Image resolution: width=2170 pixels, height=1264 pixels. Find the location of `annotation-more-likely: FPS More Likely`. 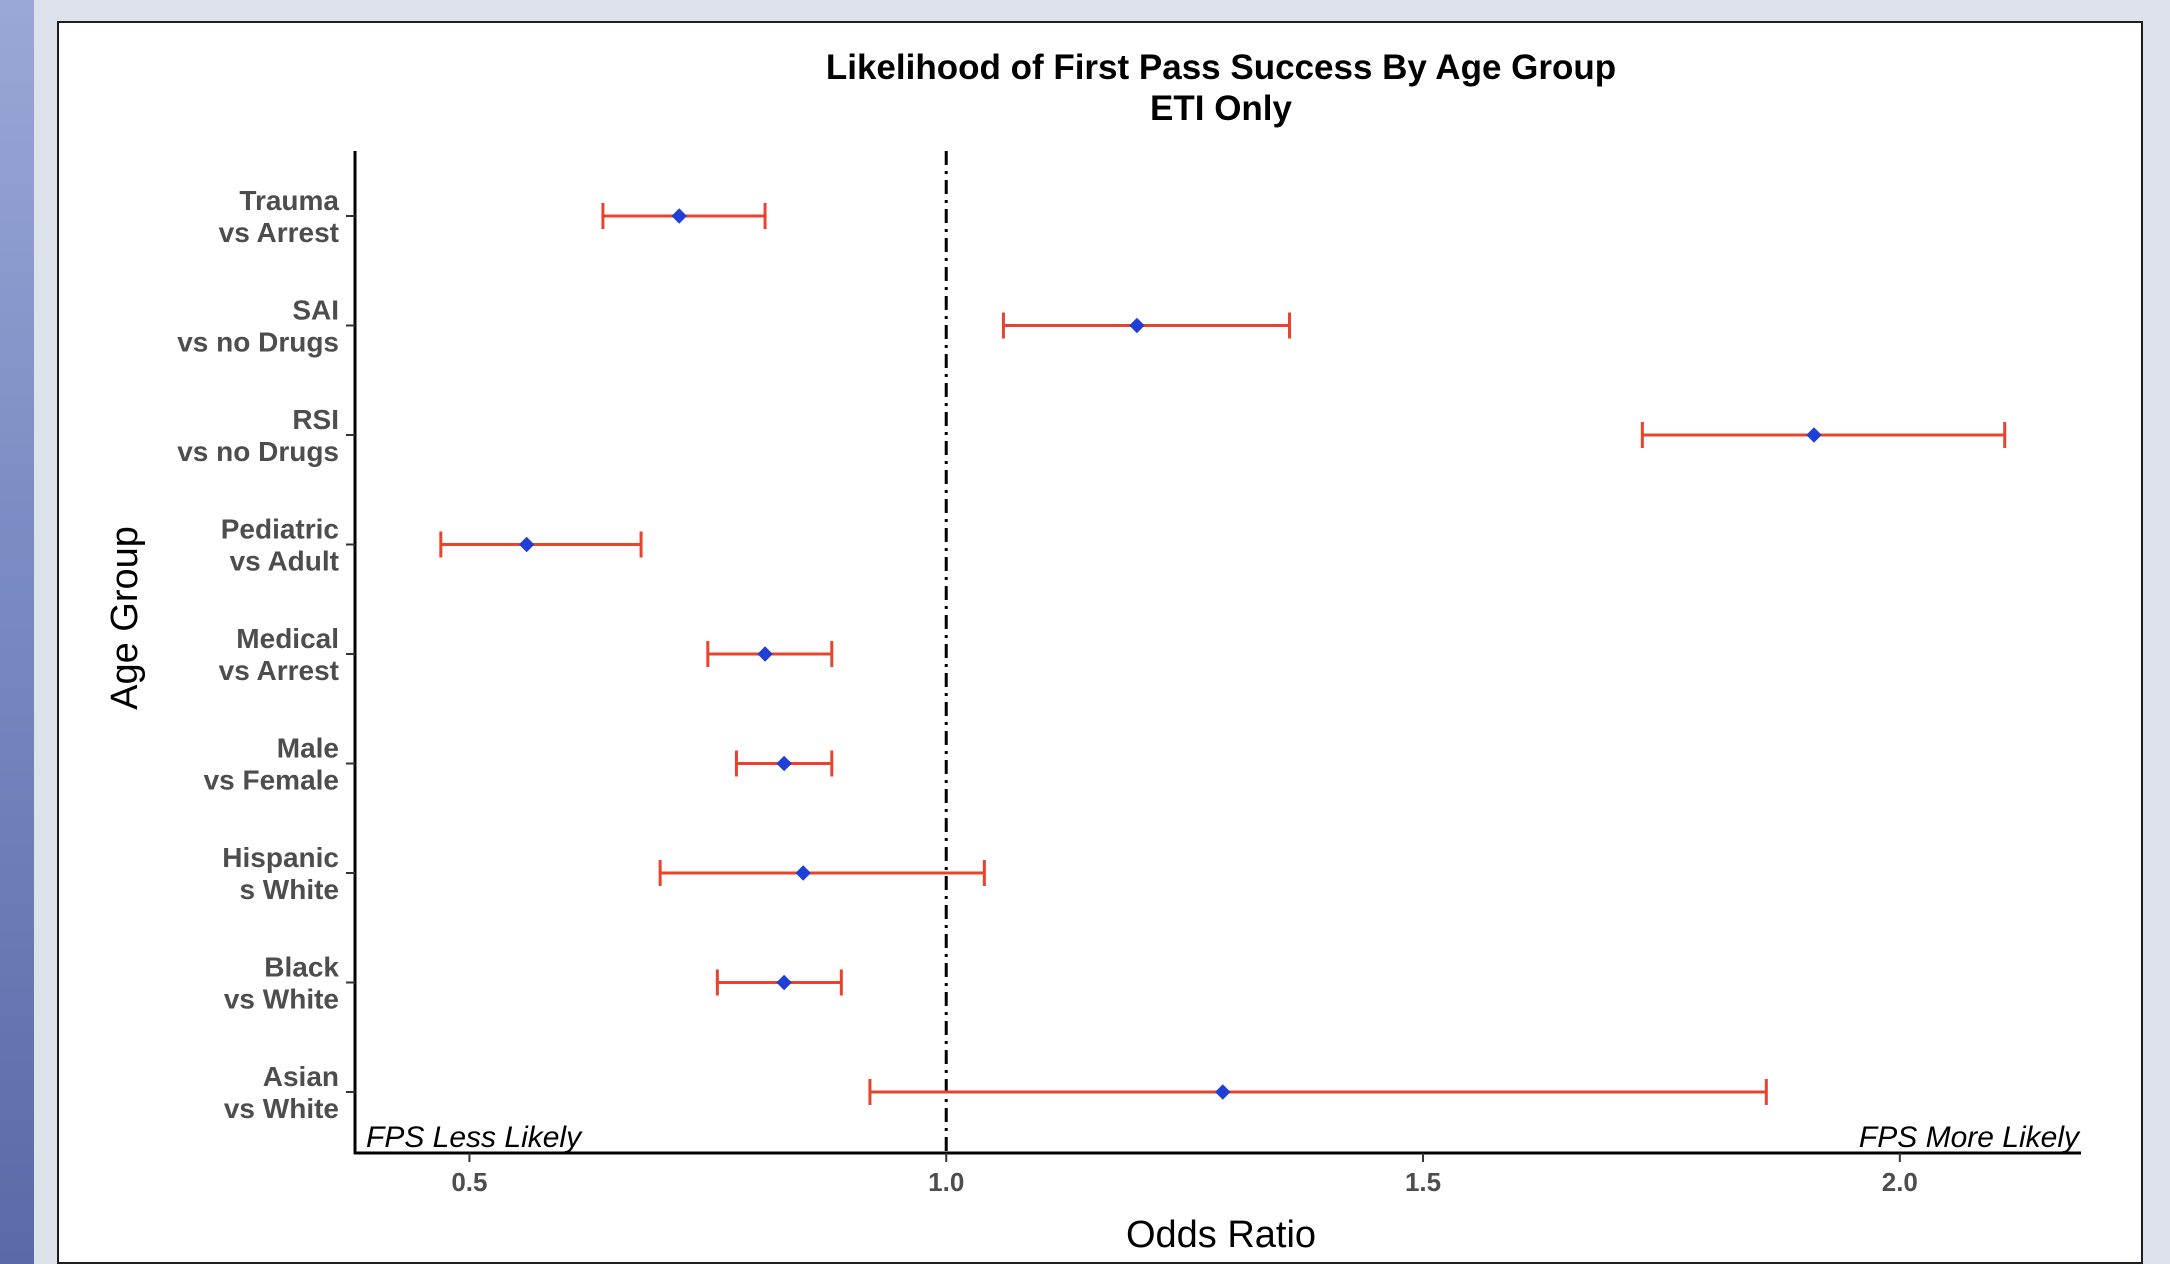

annotation-more-likely: FPS More Likely is located at coordinates (1970, 1137).